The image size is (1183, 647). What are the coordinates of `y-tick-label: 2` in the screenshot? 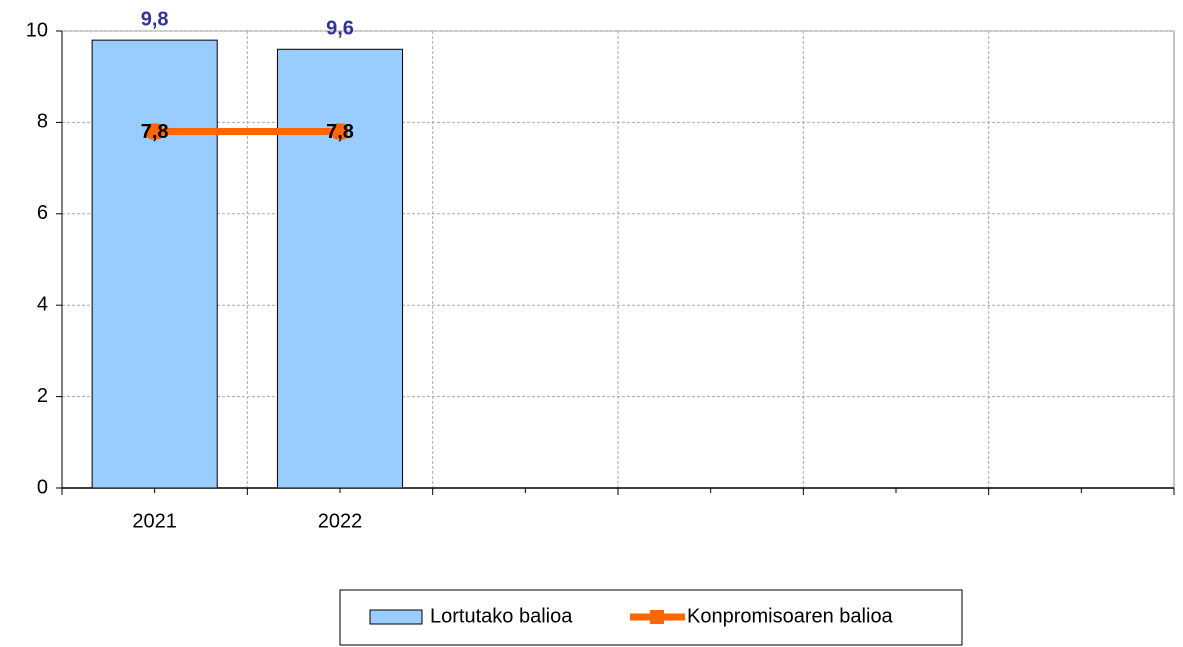 It's located at (42, 396).